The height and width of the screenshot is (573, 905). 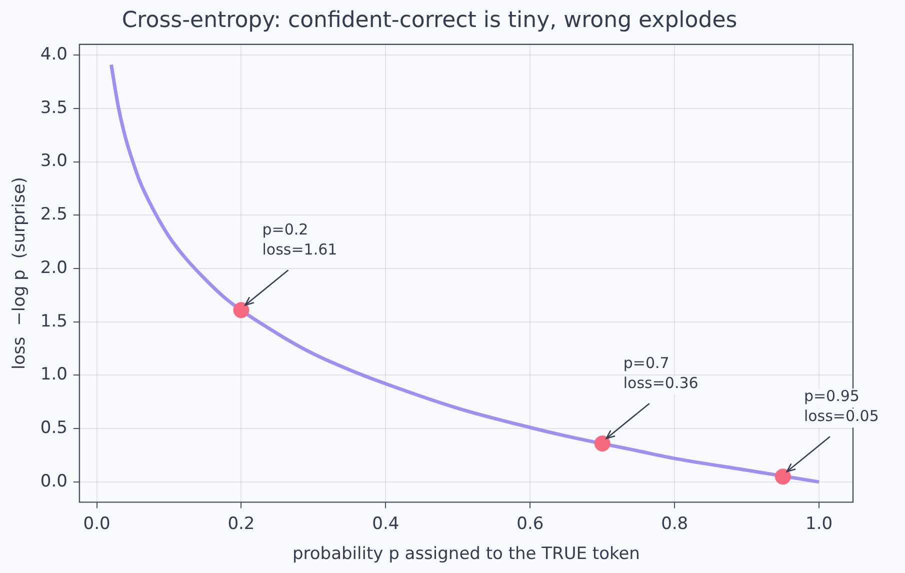 What do you see at coordinates (96, 524) in the screenshot?
I see `x-tick-label: 0.0` at bounding box center [96, 524].